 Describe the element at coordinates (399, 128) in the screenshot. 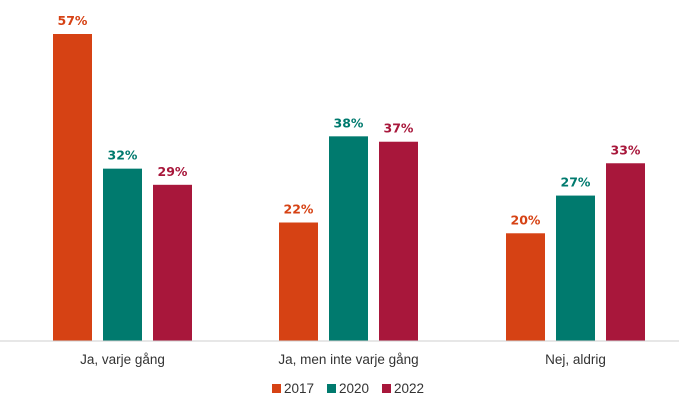

I see `data-label-2022-1: 37%` at that location.